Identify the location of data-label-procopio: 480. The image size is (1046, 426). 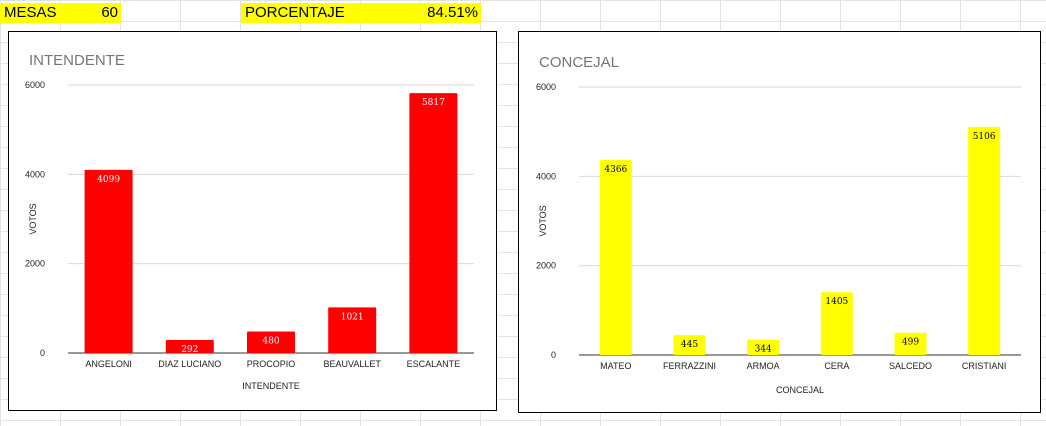
(270, 342).